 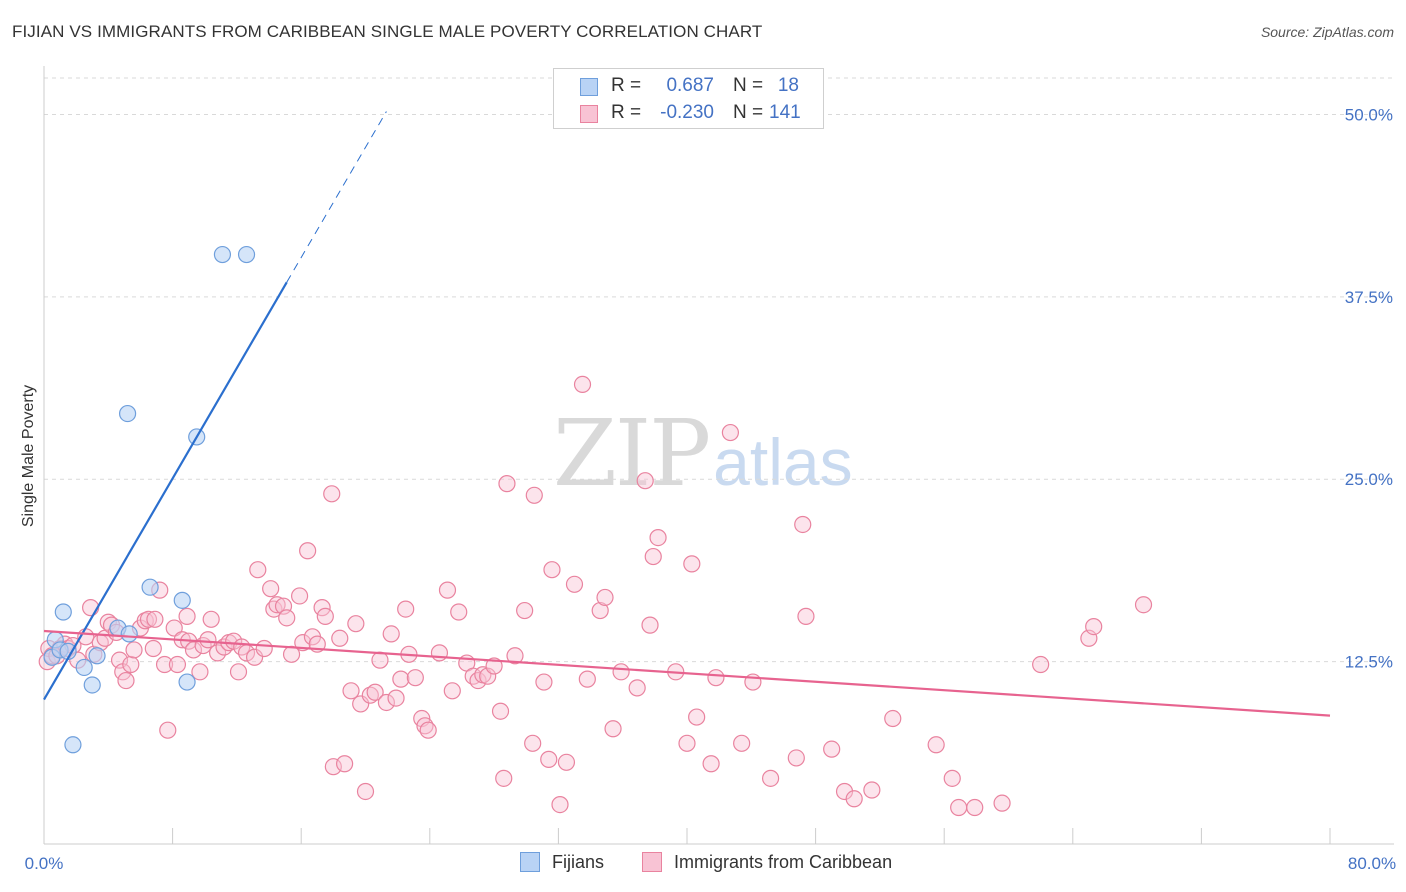 I want to click on correlation-legend: R = 0.687 N = 18 R = -0.230 N = 141, so click(x=688, y=98).